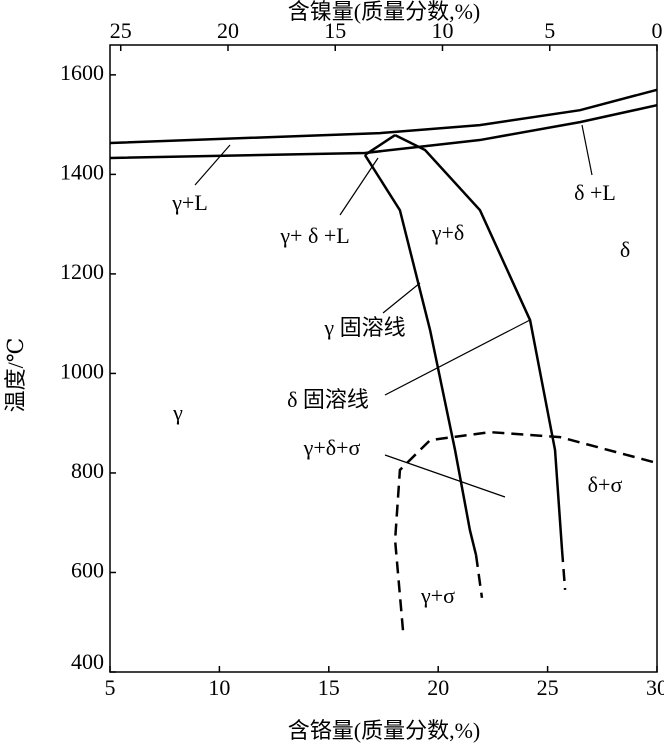 This screenshot has height=747, width=664. I want to click on region-label: δ+σ, so click(605, 484).